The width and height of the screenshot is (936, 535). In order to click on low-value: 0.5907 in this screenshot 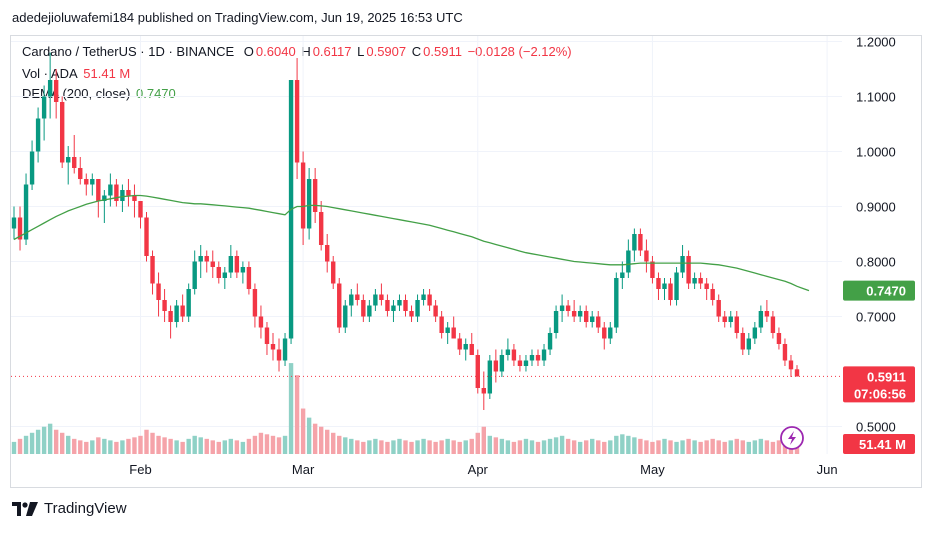, I will do `click(386, 51)`.